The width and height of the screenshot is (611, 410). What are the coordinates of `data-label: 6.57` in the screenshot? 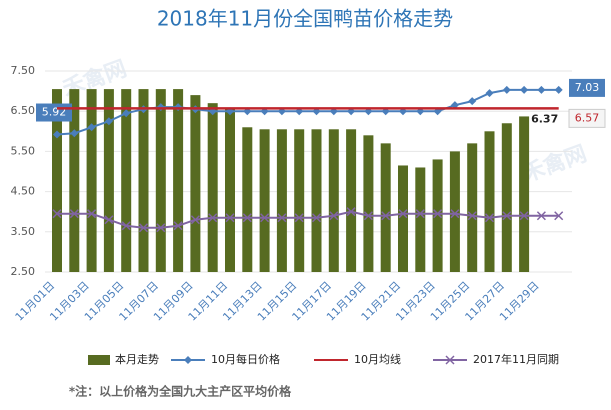 It's located at (587, 117).